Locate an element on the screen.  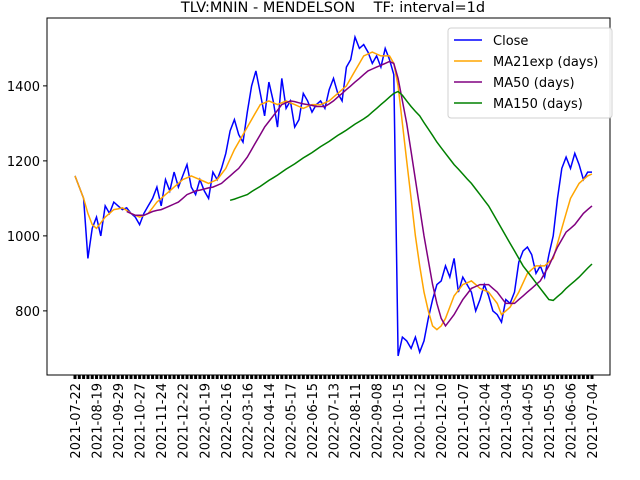
legend-label: MA50 (days) is located at coordinates (534, 83).